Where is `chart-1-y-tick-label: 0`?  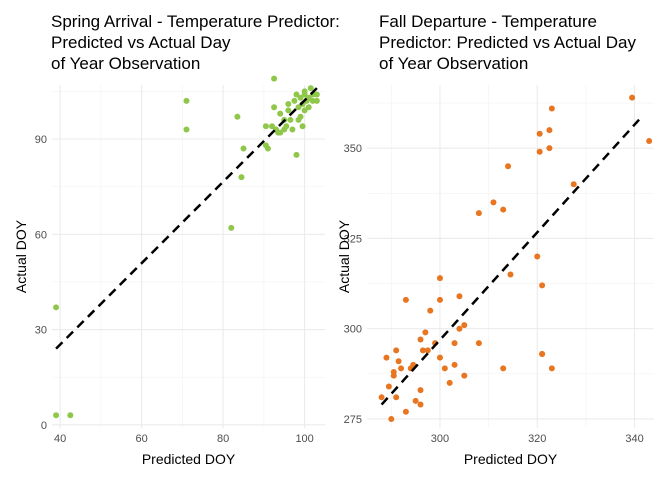
chart-1-y-tick-label: 0 is located at coordinates (44, 426).